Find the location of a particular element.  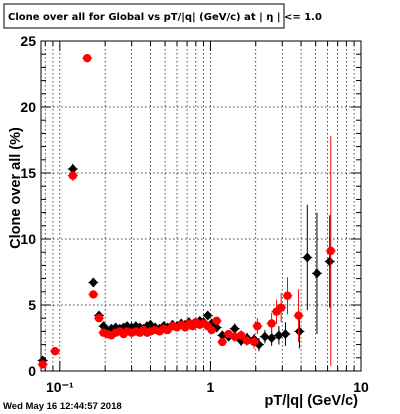

y-tick-label: 0 is located at coordinates (32, 371).